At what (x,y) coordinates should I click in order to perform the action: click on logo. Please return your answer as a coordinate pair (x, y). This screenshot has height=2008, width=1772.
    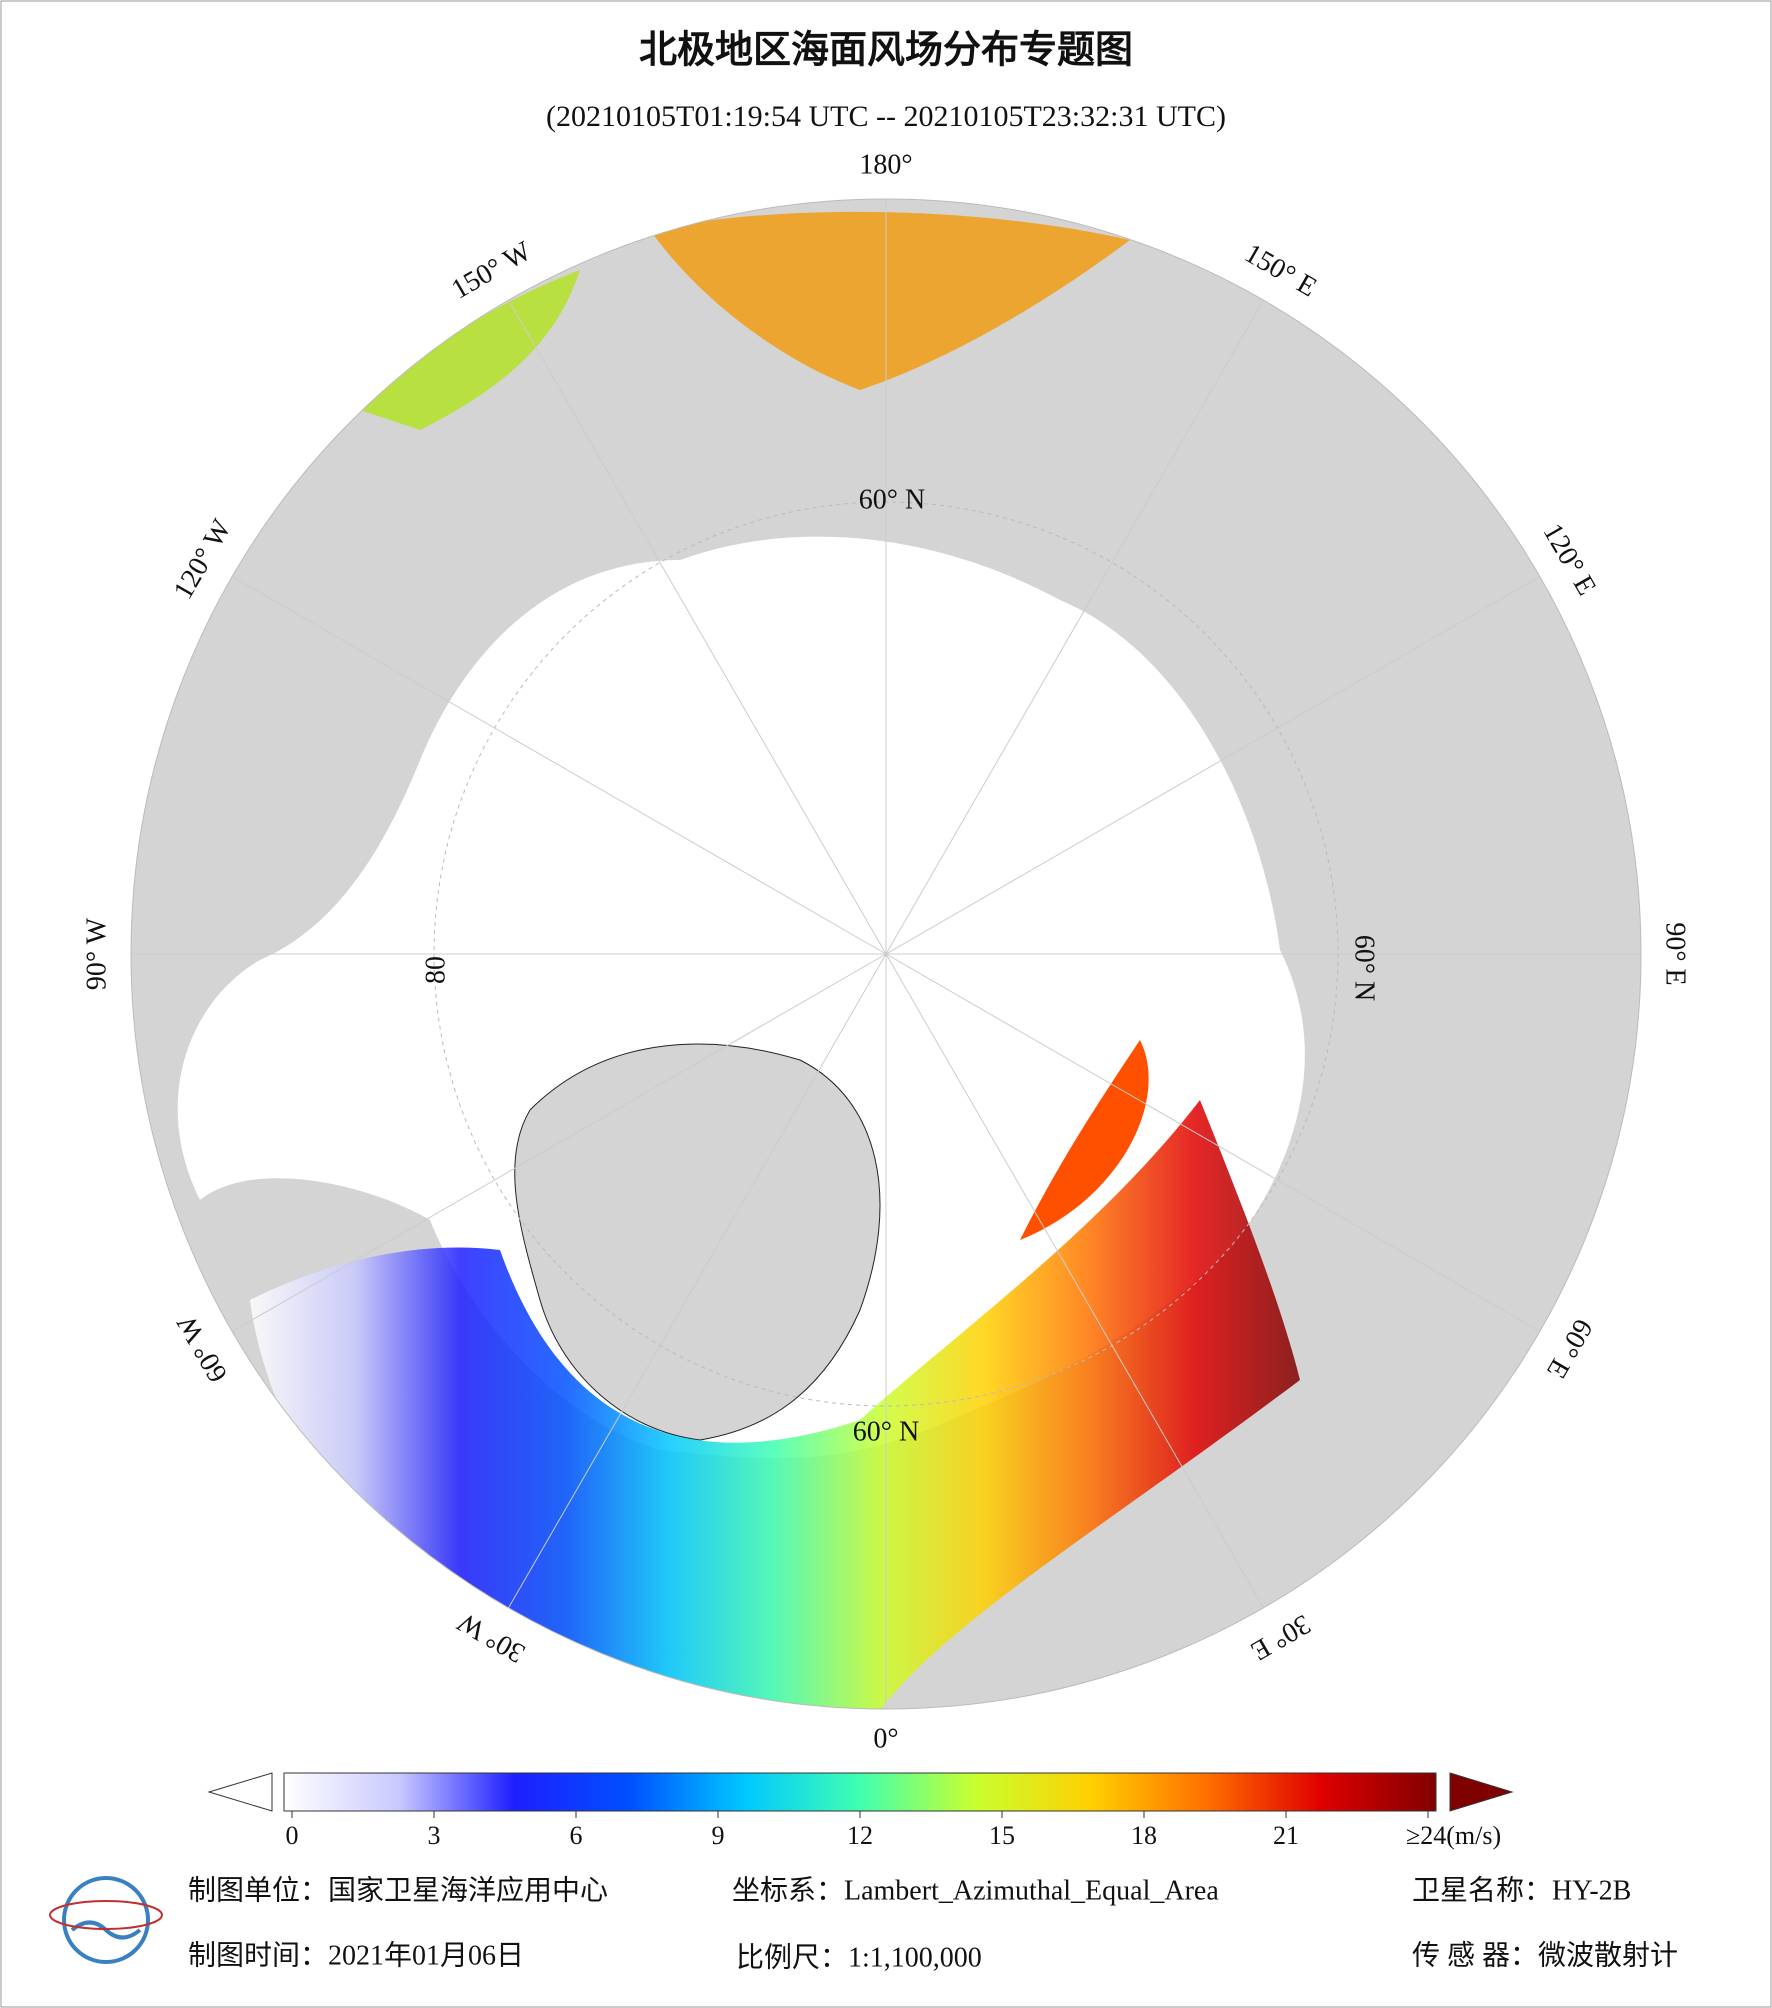
    Looking at the image, I should click on (106, 1920).